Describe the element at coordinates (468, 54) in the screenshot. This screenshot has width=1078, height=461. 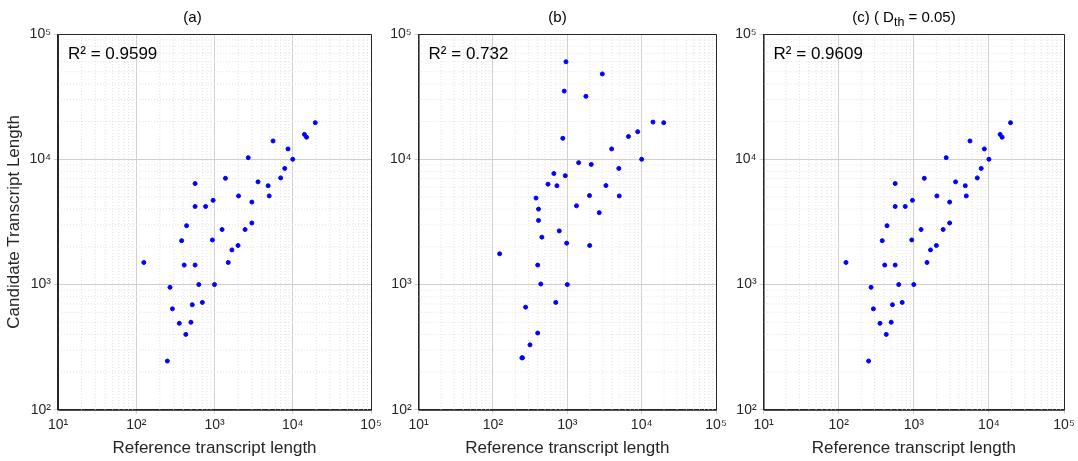
I see `annotation: R² = 0.732` at that location.